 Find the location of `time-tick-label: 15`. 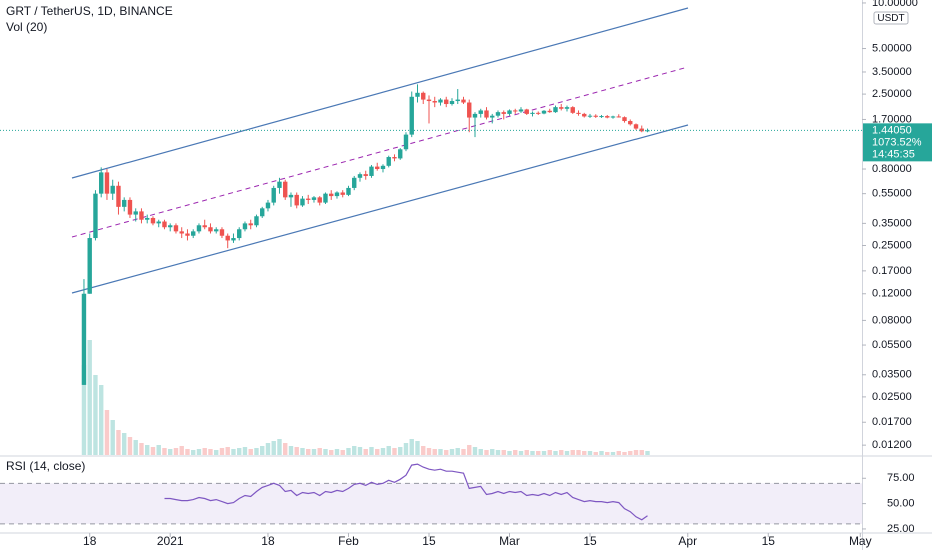

time-tick-label: 15 is located at coordinates (429, 541).